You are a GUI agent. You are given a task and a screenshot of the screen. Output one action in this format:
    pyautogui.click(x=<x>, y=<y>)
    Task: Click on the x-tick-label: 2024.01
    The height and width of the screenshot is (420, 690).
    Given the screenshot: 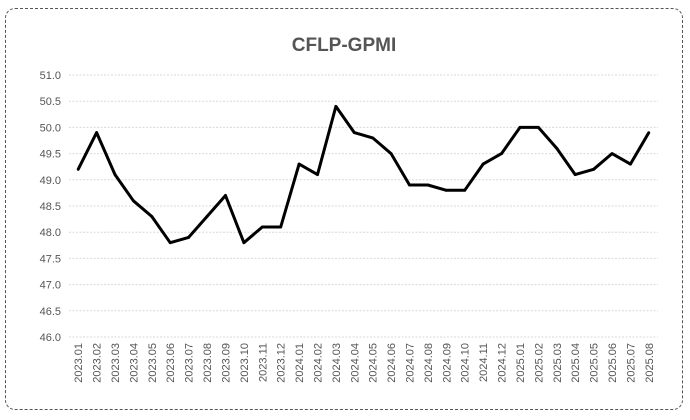 What is the action you would take?
    pyautogui.click(x=300, y=363)
    